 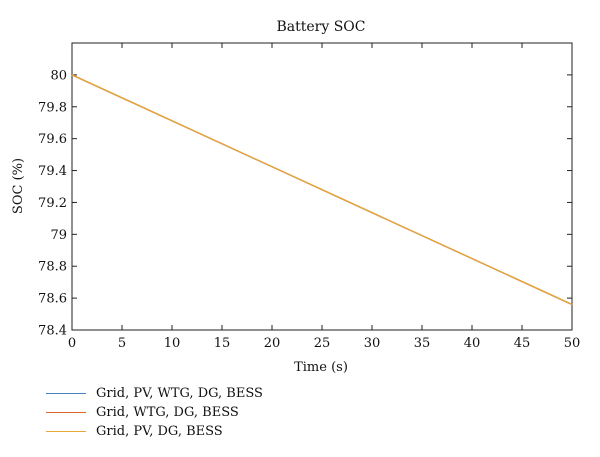 What do you see at coordinates (58, 235) in the screenshot?
I see `y-tick-label: 79` at bounding box center [58, 235].